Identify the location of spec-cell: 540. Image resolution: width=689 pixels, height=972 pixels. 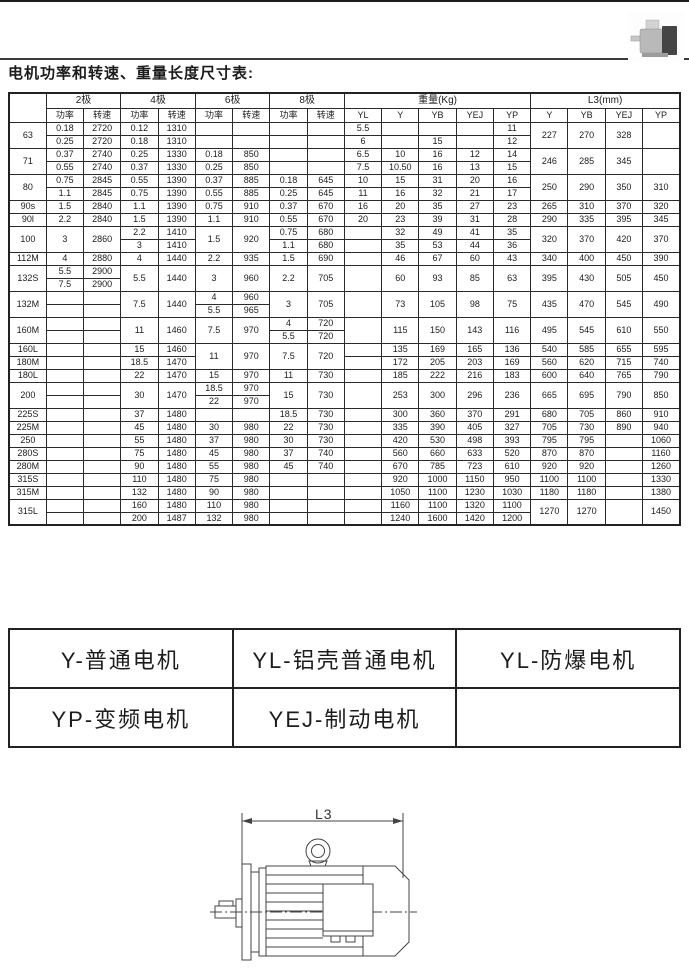
(549, 349).